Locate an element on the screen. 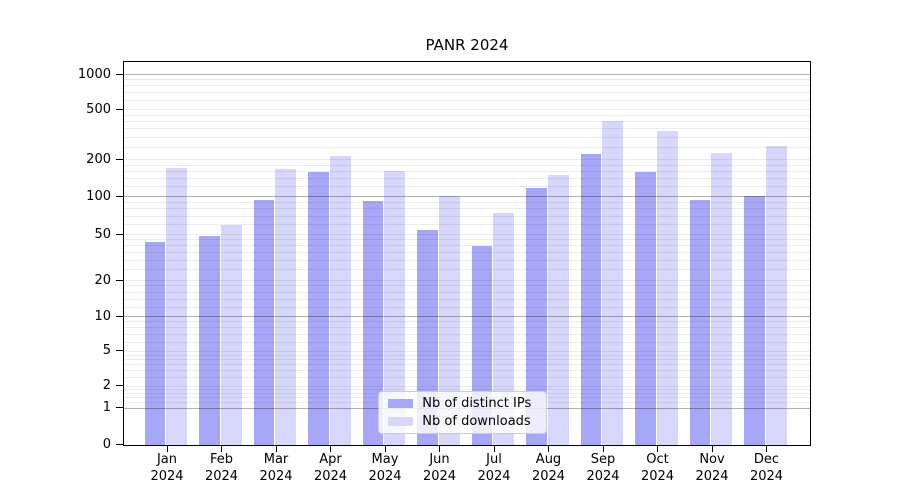 This screenshot has width=900, height=500. bar-distinct-ips-jan is located at coordinates (155, 343).